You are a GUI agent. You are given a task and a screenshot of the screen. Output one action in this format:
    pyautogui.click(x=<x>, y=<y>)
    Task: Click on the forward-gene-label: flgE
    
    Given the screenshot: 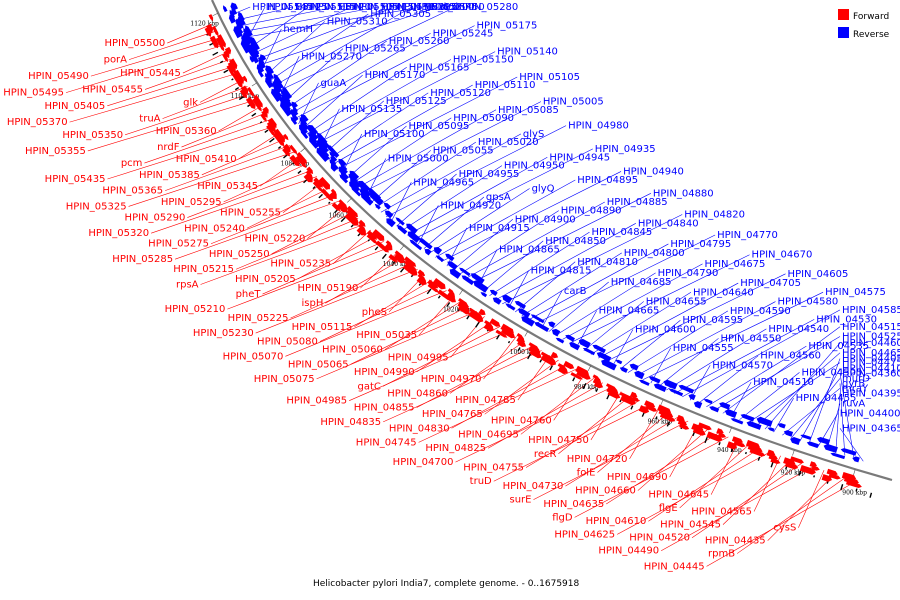 What is the action you would take?
    pyautogui.click(x=668, y=508)
    